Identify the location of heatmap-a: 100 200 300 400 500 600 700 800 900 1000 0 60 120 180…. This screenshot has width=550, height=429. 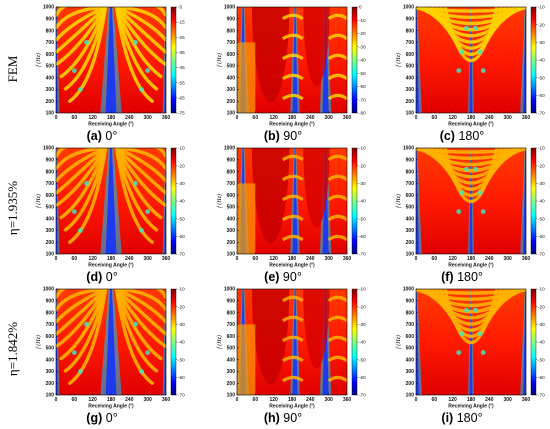
(110, 66).